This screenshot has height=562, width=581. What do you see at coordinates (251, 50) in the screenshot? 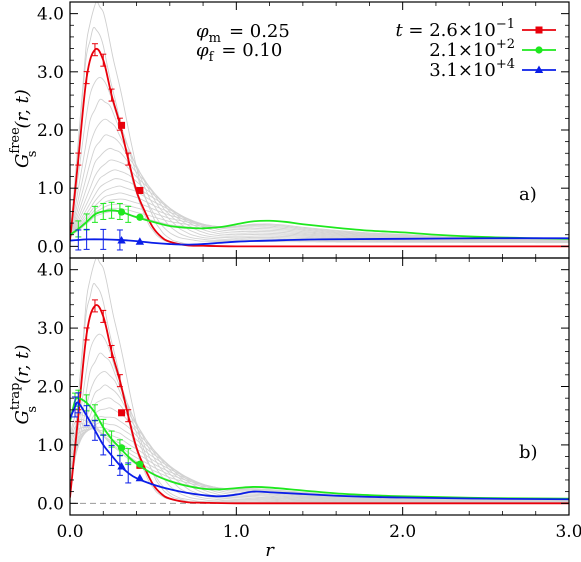
I see `parameter-value: = 0.10` at bounding box center [251, 50].